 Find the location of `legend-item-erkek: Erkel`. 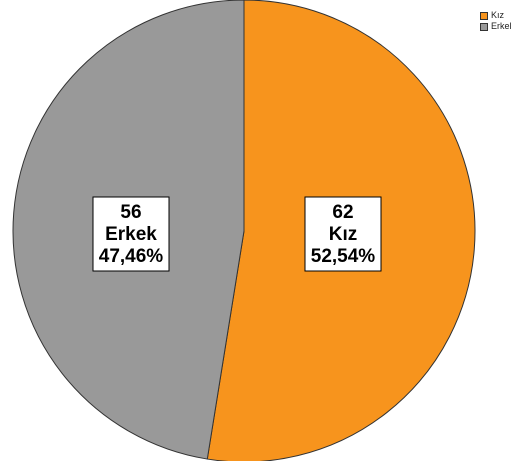

legend-item-erkek: Erkel is located at coordinates (496, 26).